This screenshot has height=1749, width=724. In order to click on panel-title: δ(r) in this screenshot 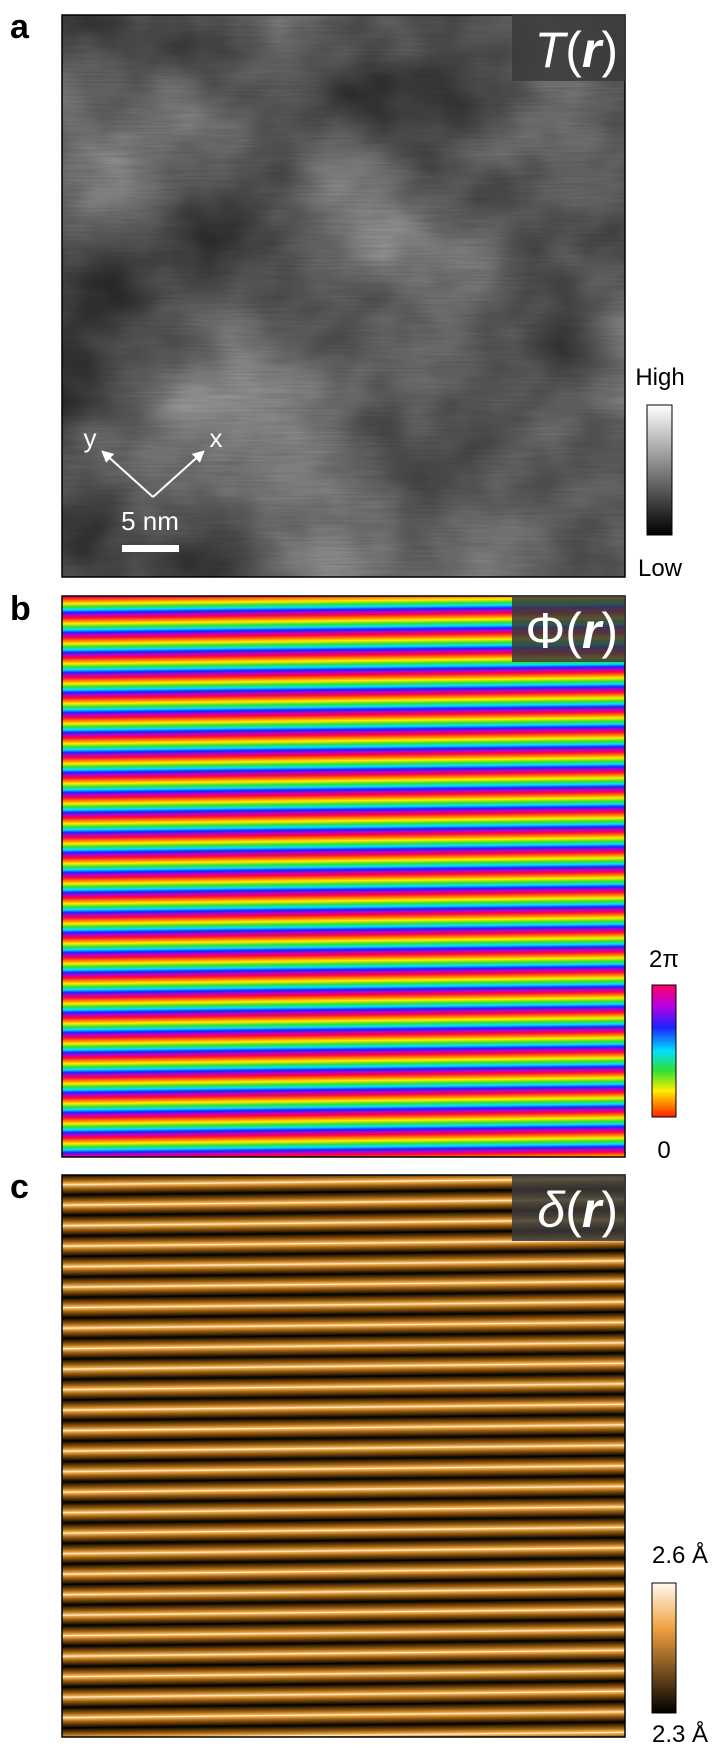, I will do `click(577, 1210)`.